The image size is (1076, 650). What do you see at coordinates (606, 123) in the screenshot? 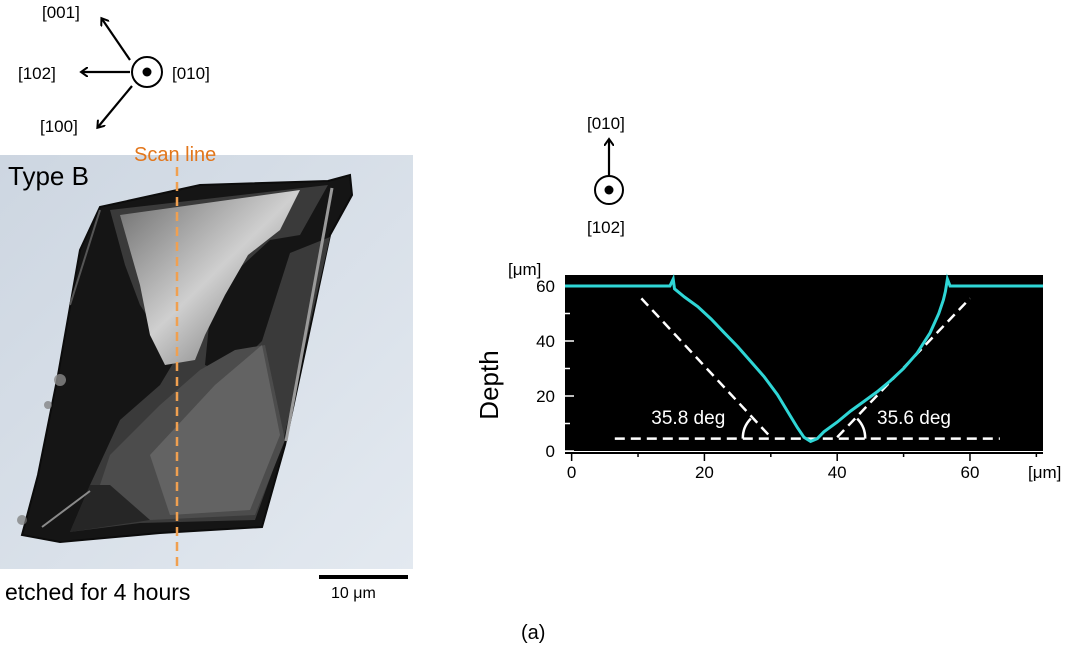
I see `profile-axis-010-label: [010]` at bounding box center [606, 123].